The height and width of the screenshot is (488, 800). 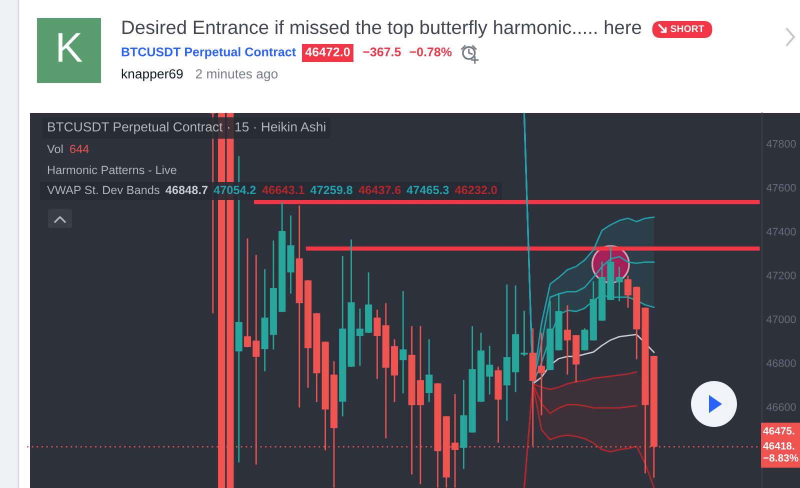 What do you see at coordinates (781, 232) in the screenshot?
I see `y-tick-label: 47400` at bounding box center [781, 232].